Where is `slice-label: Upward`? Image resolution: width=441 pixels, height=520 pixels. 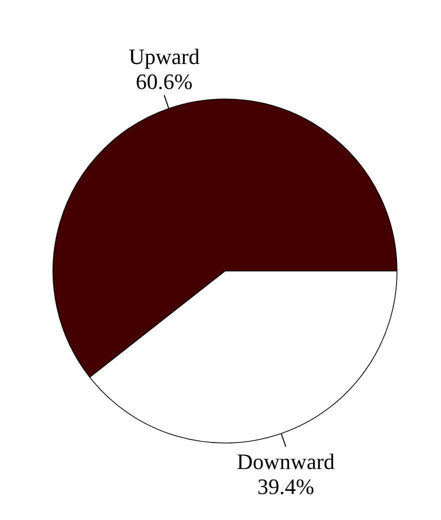 slice-label: Upward is located at coordinates (164, 57).